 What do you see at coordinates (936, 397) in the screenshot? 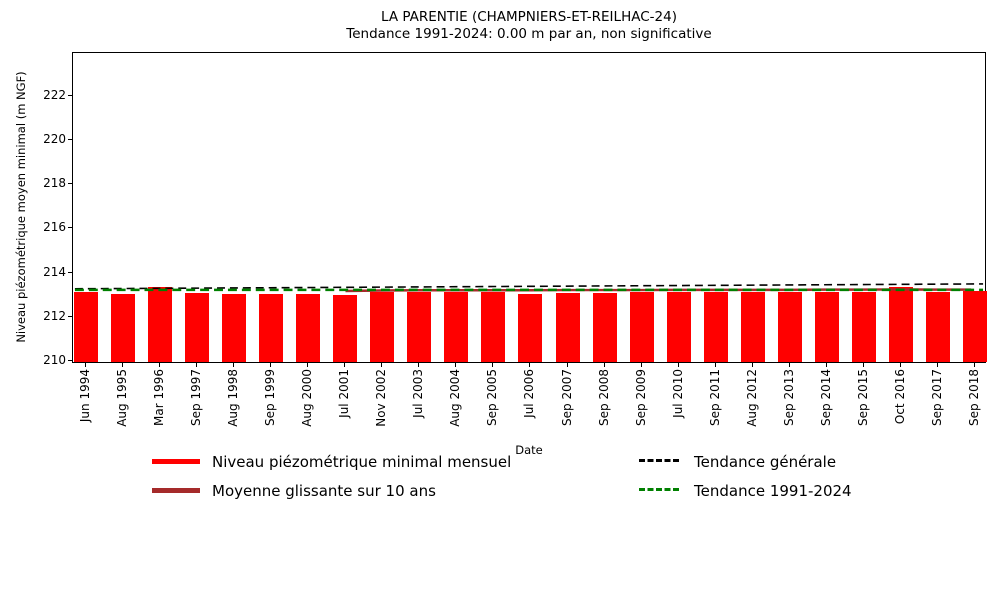
I see `x-tick-label: Sep 2017` at bounding box center [936, 397].